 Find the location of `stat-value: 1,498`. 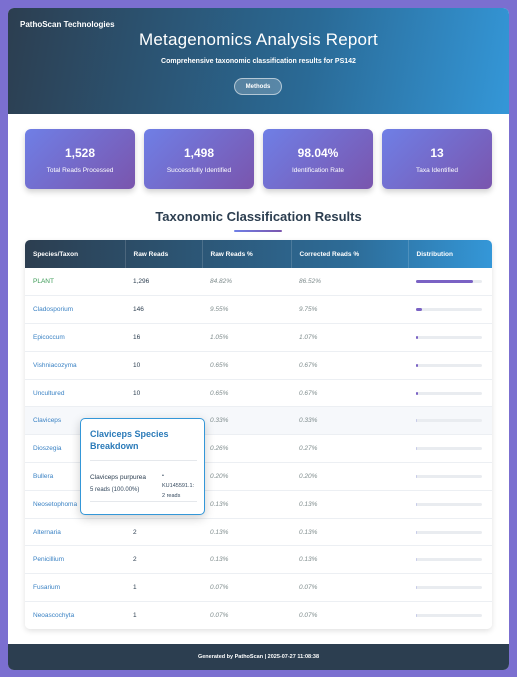

stat-value: 1,498 is located at coordinates (199, 153).